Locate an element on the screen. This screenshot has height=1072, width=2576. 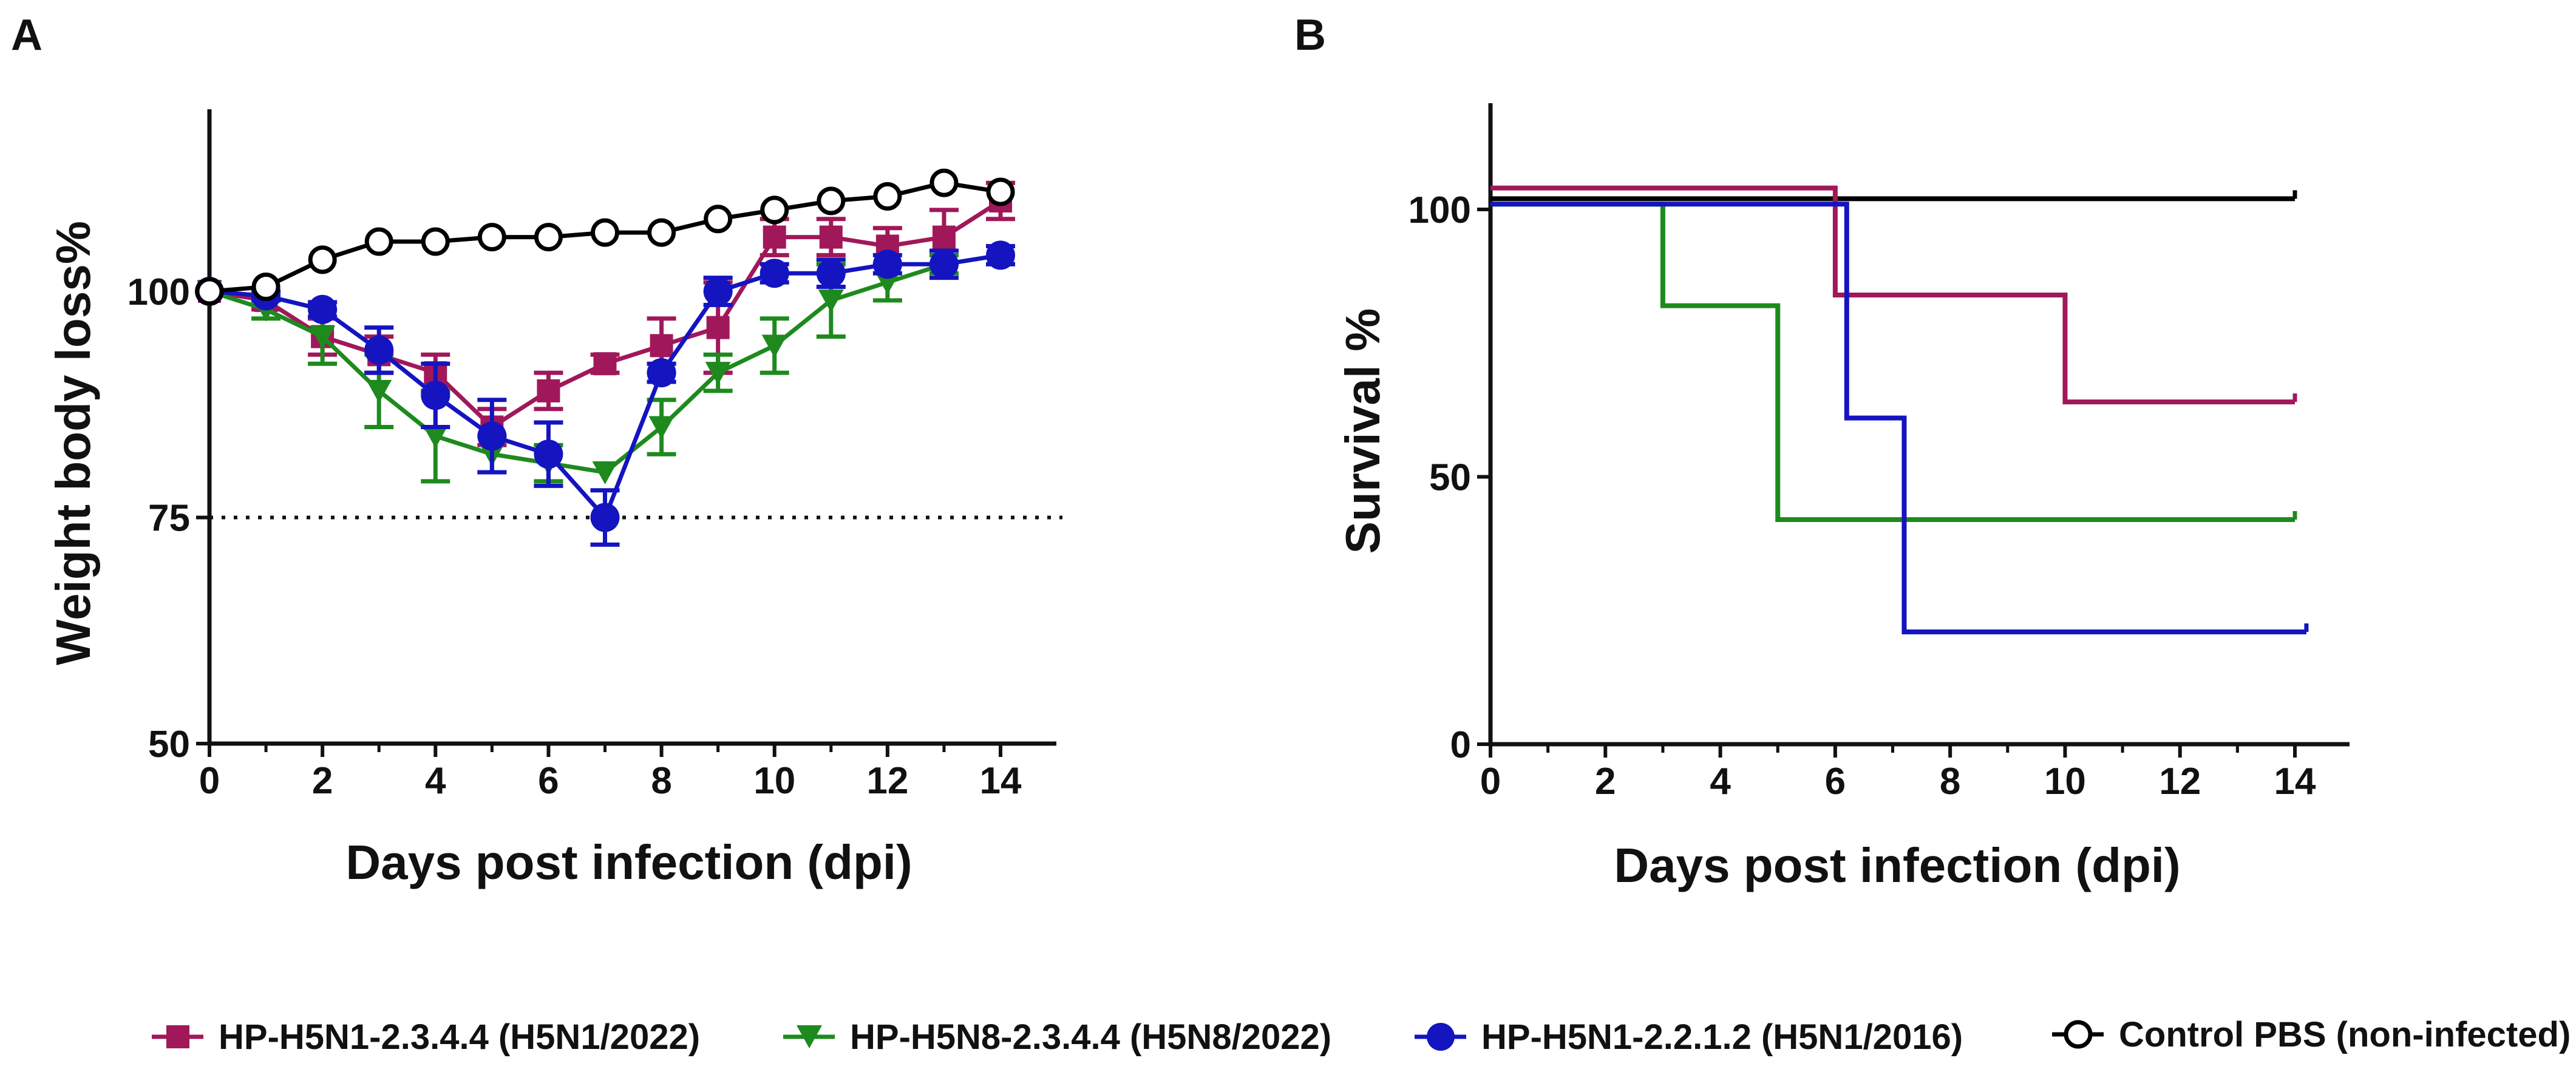
y-axis-label: Weight body loss% is located at coordinates (73, 443).